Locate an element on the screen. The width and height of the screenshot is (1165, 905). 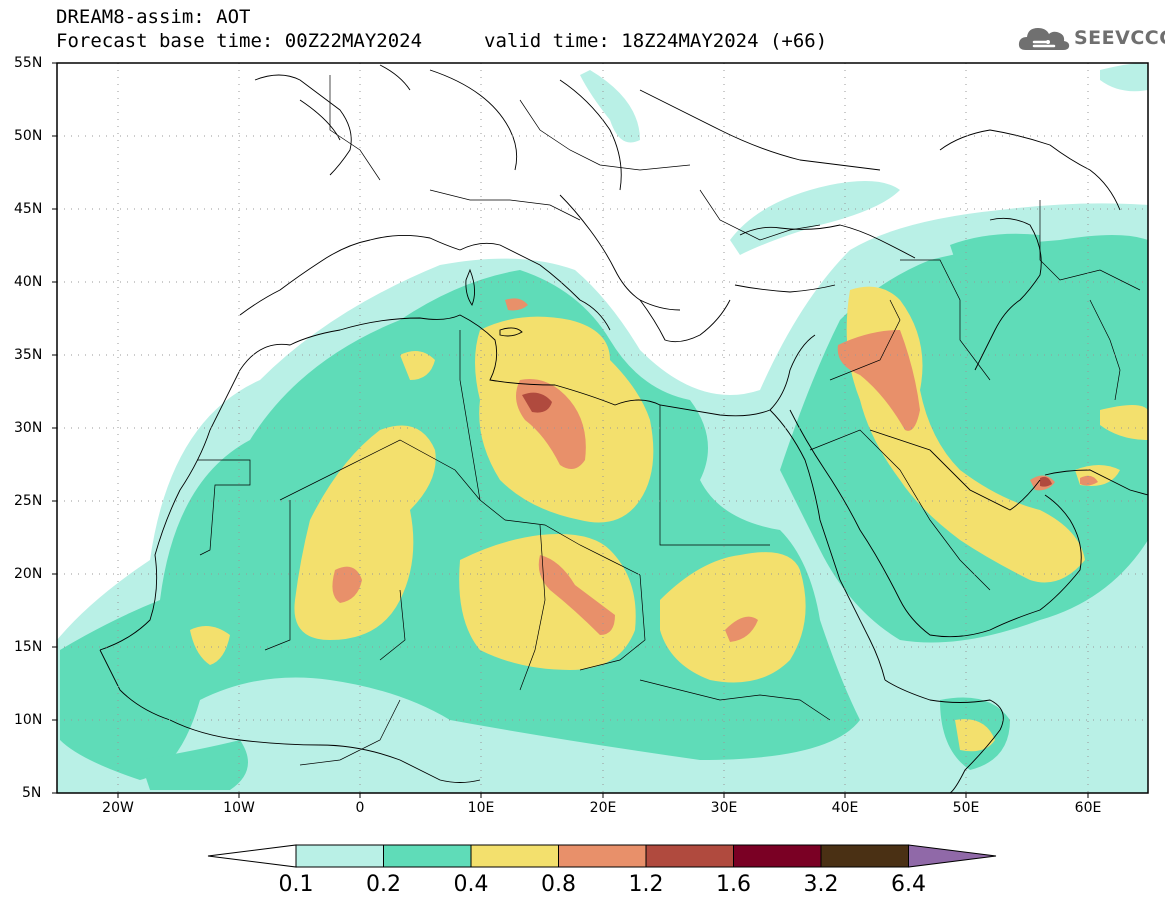
colorbar-label: 1.6 is located at coordinates (733, 884).